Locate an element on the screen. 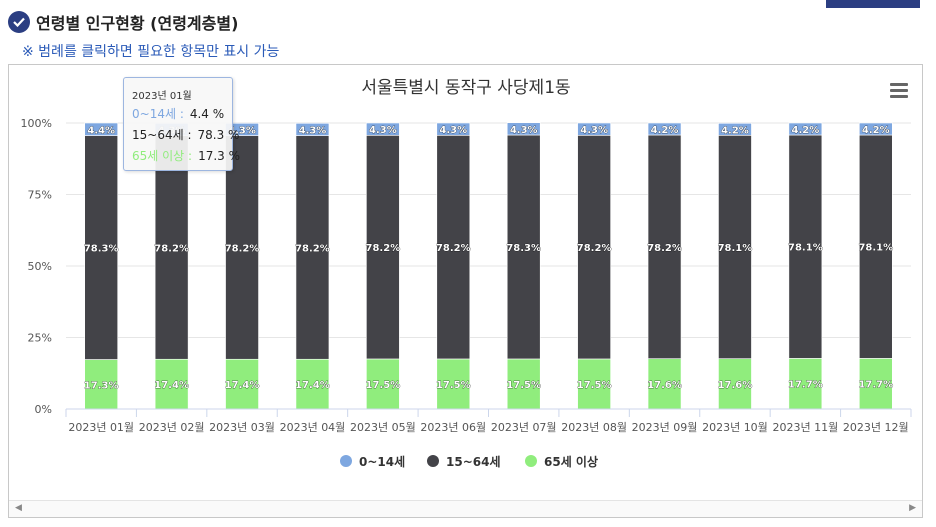 The height and width of the screenshot is (527, 936). menu-icon is located at coordinates (899, 91).